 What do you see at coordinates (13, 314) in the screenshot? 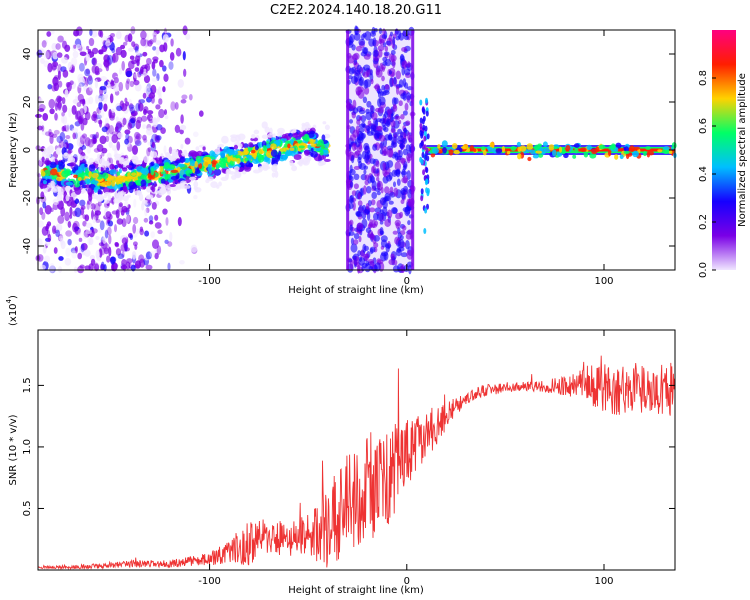
I see `snr-multiplier-base: (x10` at bounding box center [13, 314].